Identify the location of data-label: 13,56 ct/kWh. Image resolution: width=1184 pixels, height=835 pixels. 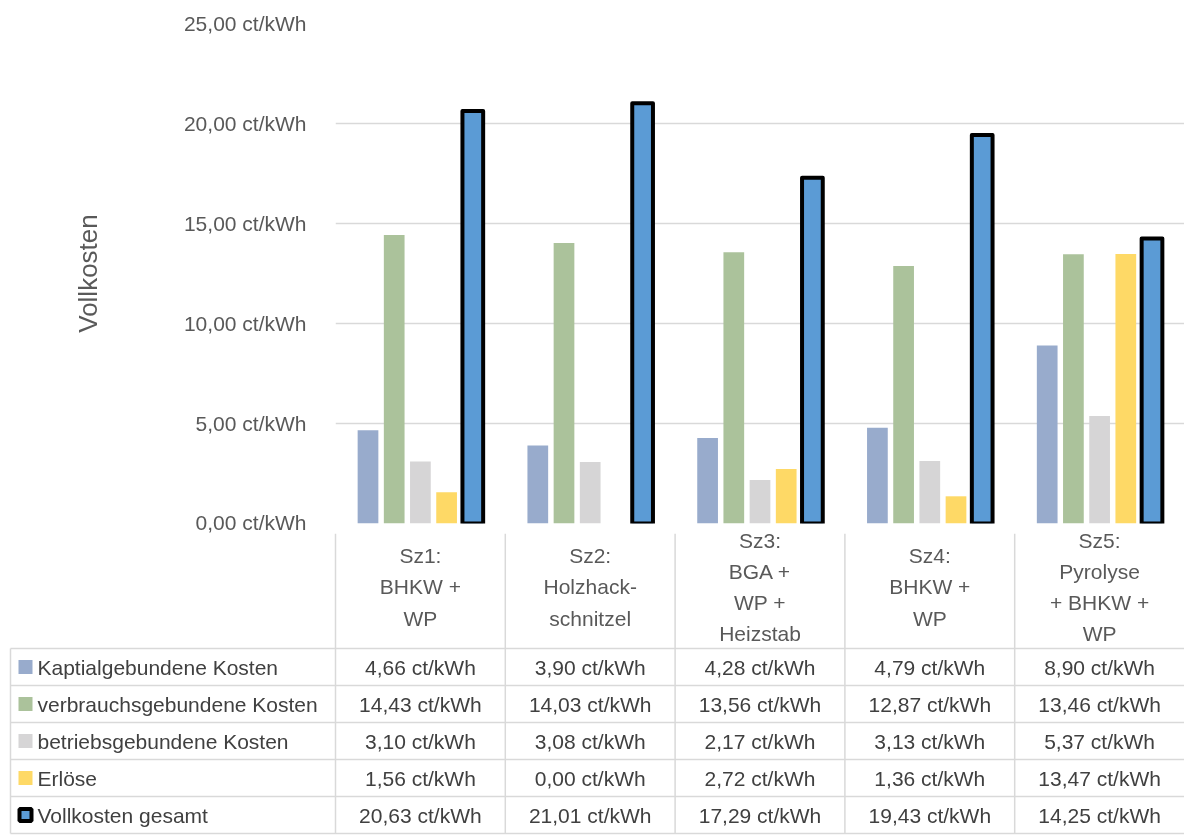
(760, 704).